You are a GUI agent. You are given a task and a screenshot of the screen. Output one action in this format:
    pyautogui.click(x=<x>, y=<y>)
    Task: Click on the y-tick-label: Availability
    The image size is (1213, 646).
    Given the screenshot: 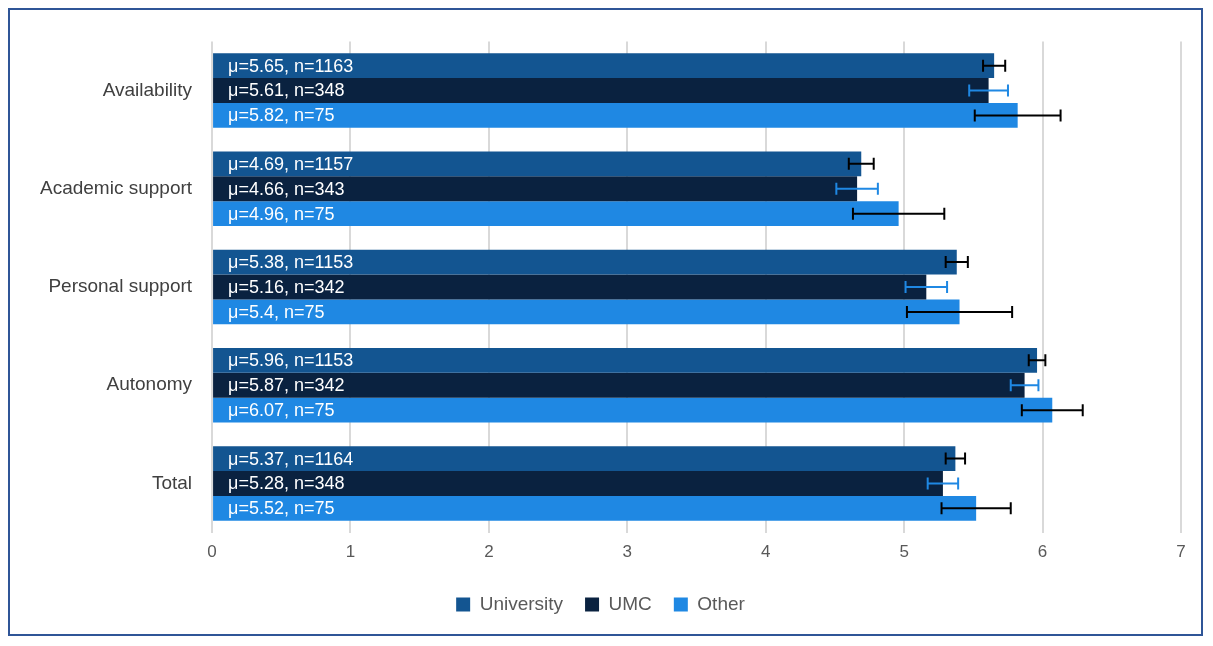 What is the action you would take?
    pyautogui.click(x=147, y=89)
    